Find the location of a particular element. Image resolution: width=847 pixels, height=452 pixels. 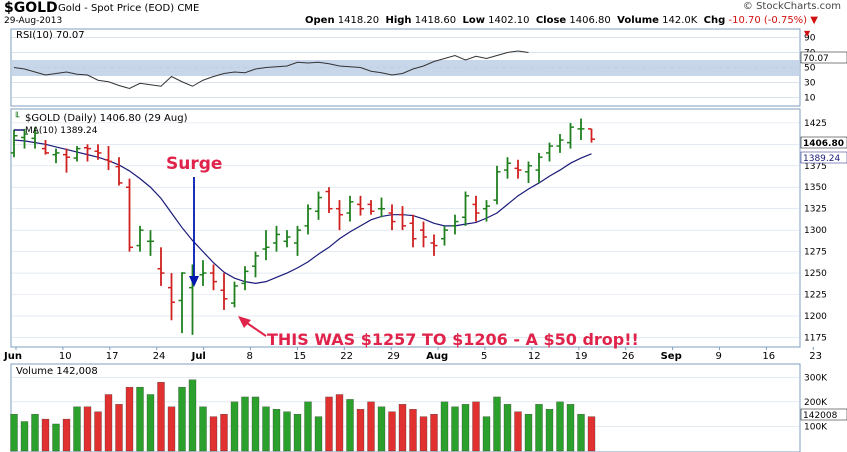

x-axis-label: 16 is located at coordinates (768, 356).